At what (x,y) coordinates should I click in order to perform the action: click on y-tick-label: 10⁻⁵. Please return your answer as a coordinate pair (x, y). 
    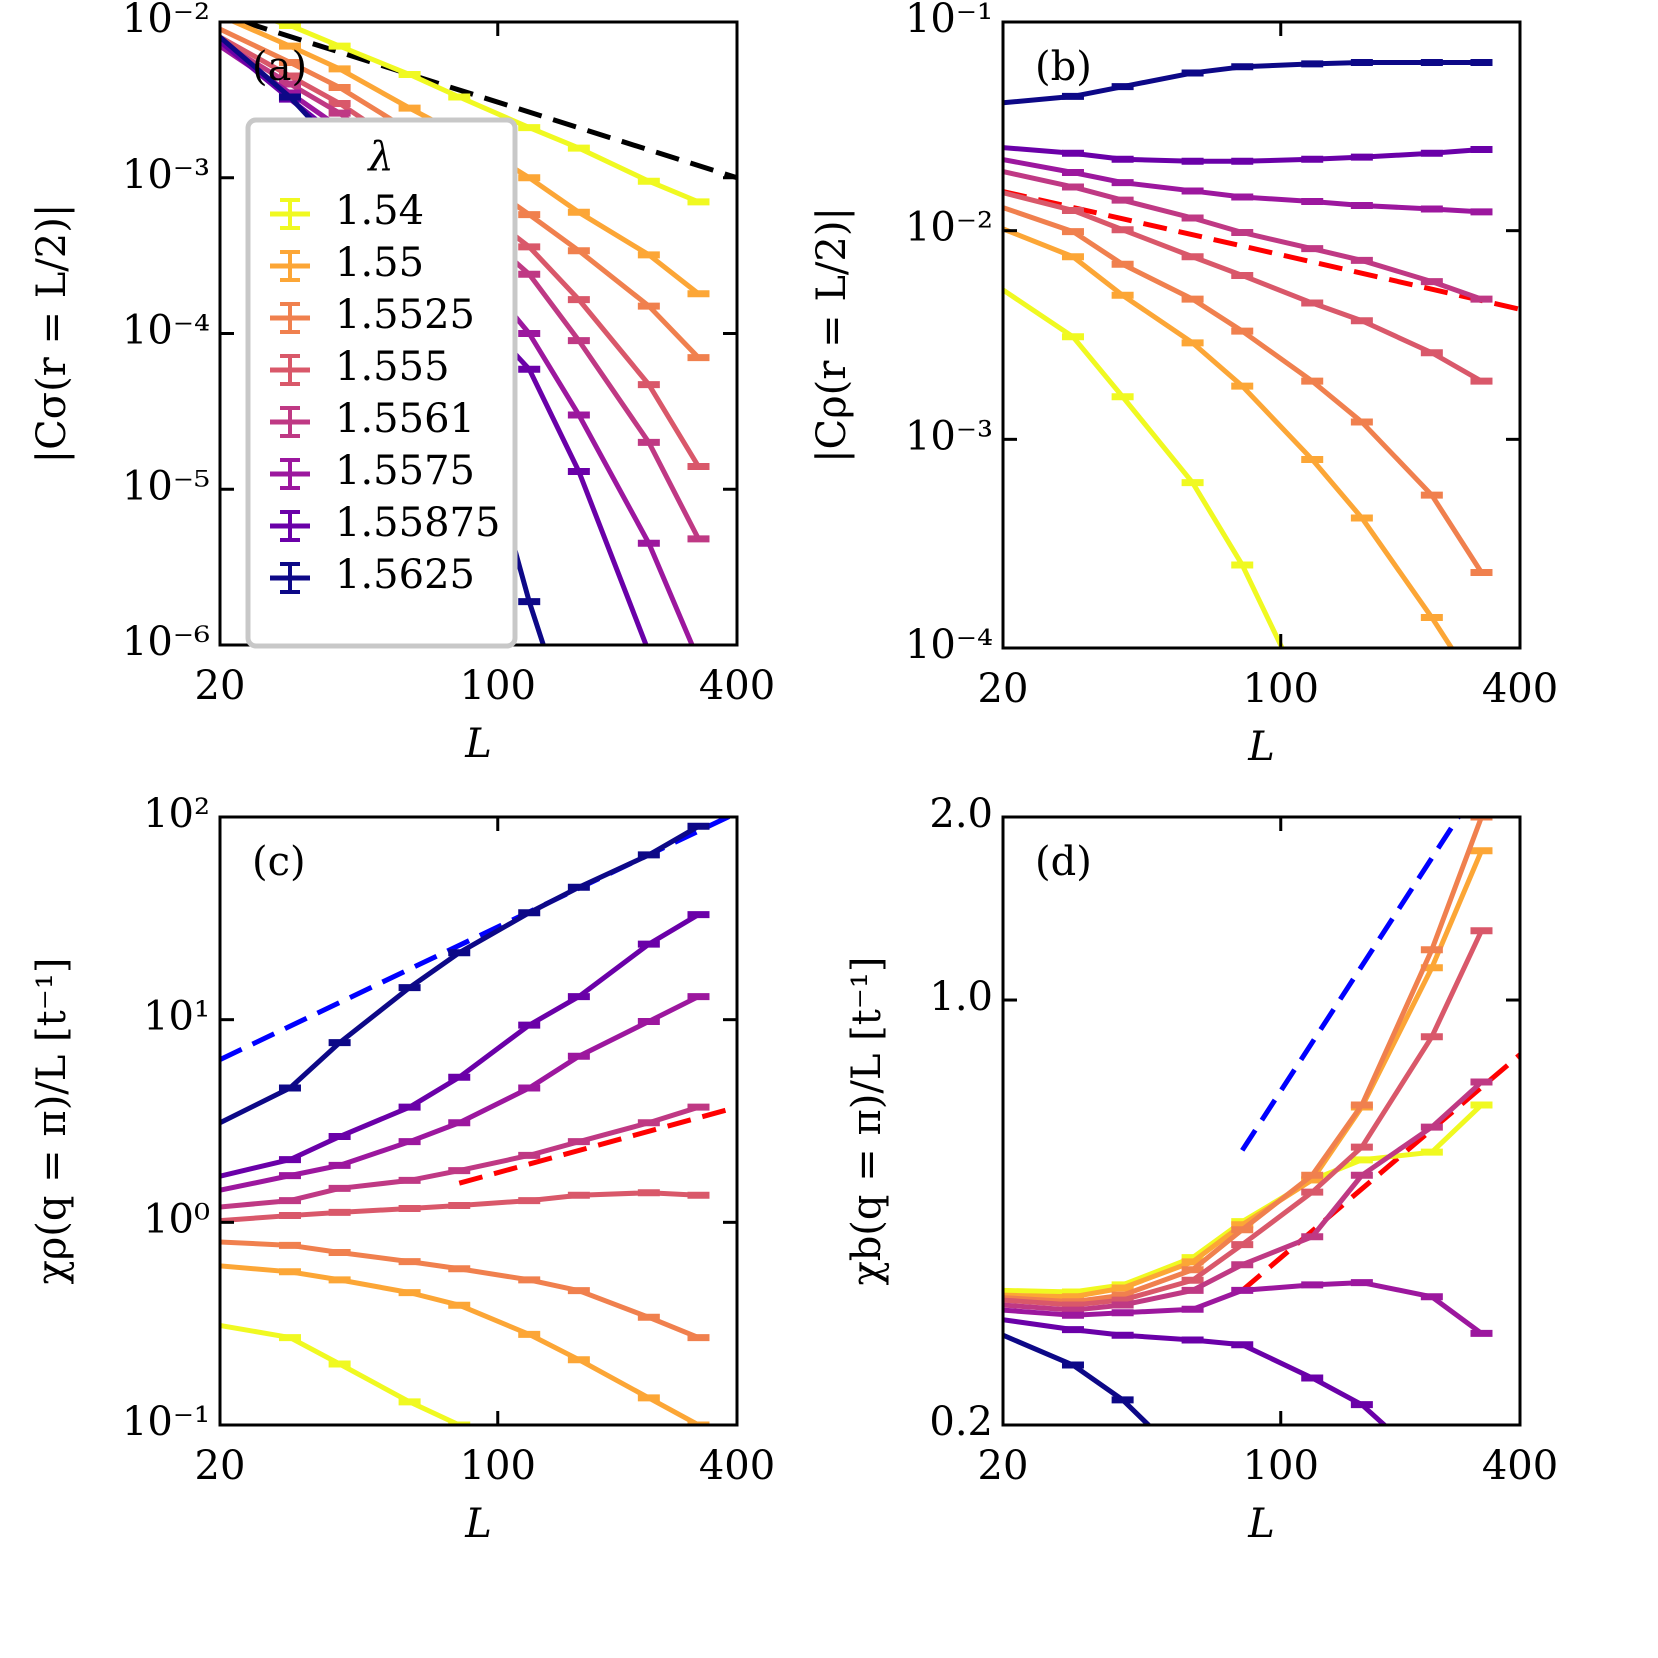
    Looking at the image, I should click on (166, 486).